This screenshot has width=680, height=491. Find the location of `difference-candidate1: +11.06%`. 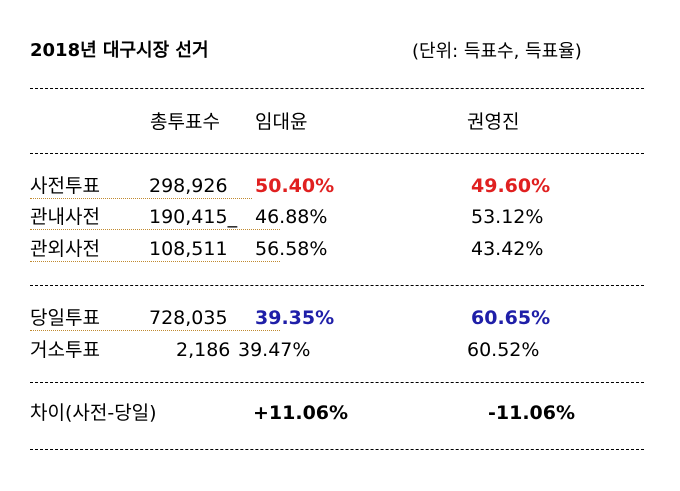

difference-candidate1: +11.06% is located at coordinates (301, 413).